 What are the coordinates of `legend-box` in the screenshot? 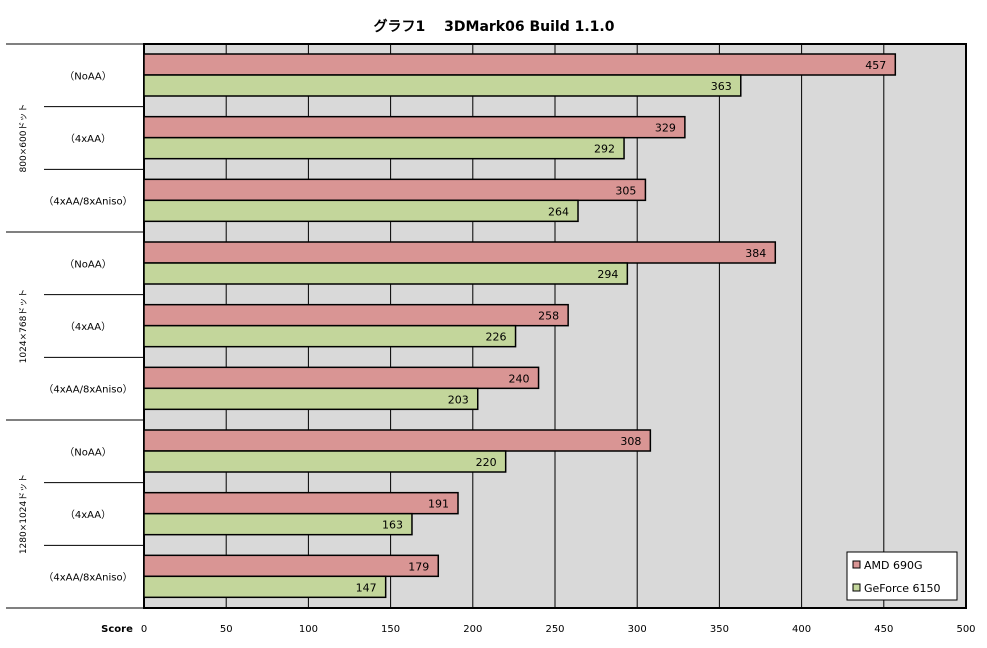 It's located at (902, 576).